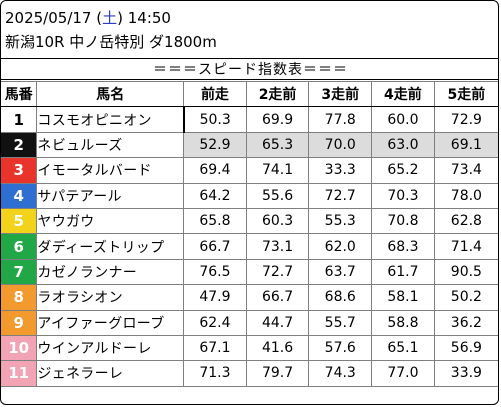 The height and width of the screenshot is (407, 501). Describe the element at coordinates (48, 18) in the screenshot. I see `race-date: 2025/05/17` at that location.